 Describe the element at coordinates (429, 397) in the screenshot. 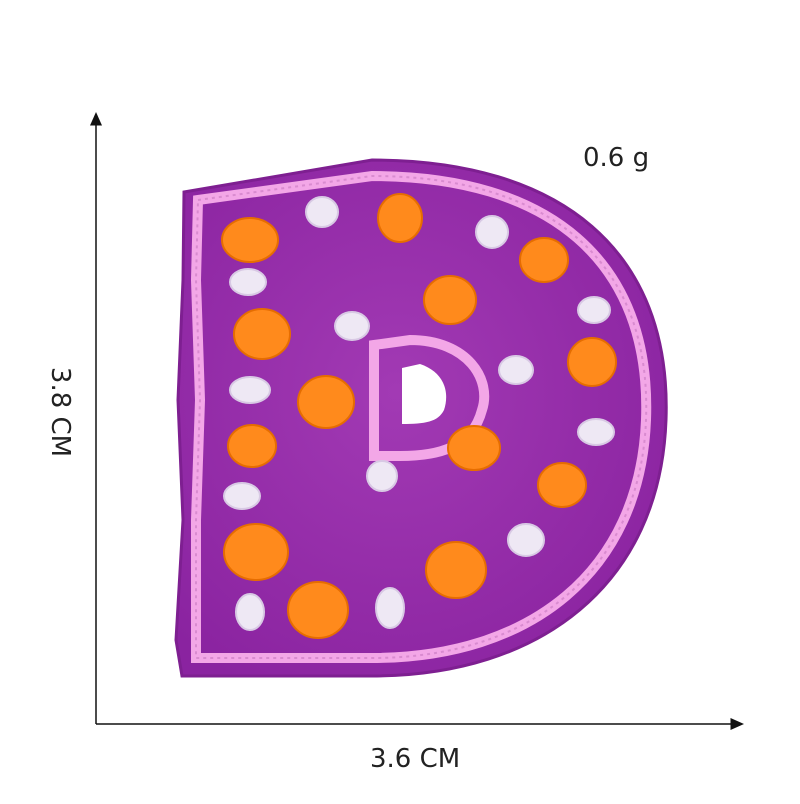

I see `inner-letter-d` at that location.